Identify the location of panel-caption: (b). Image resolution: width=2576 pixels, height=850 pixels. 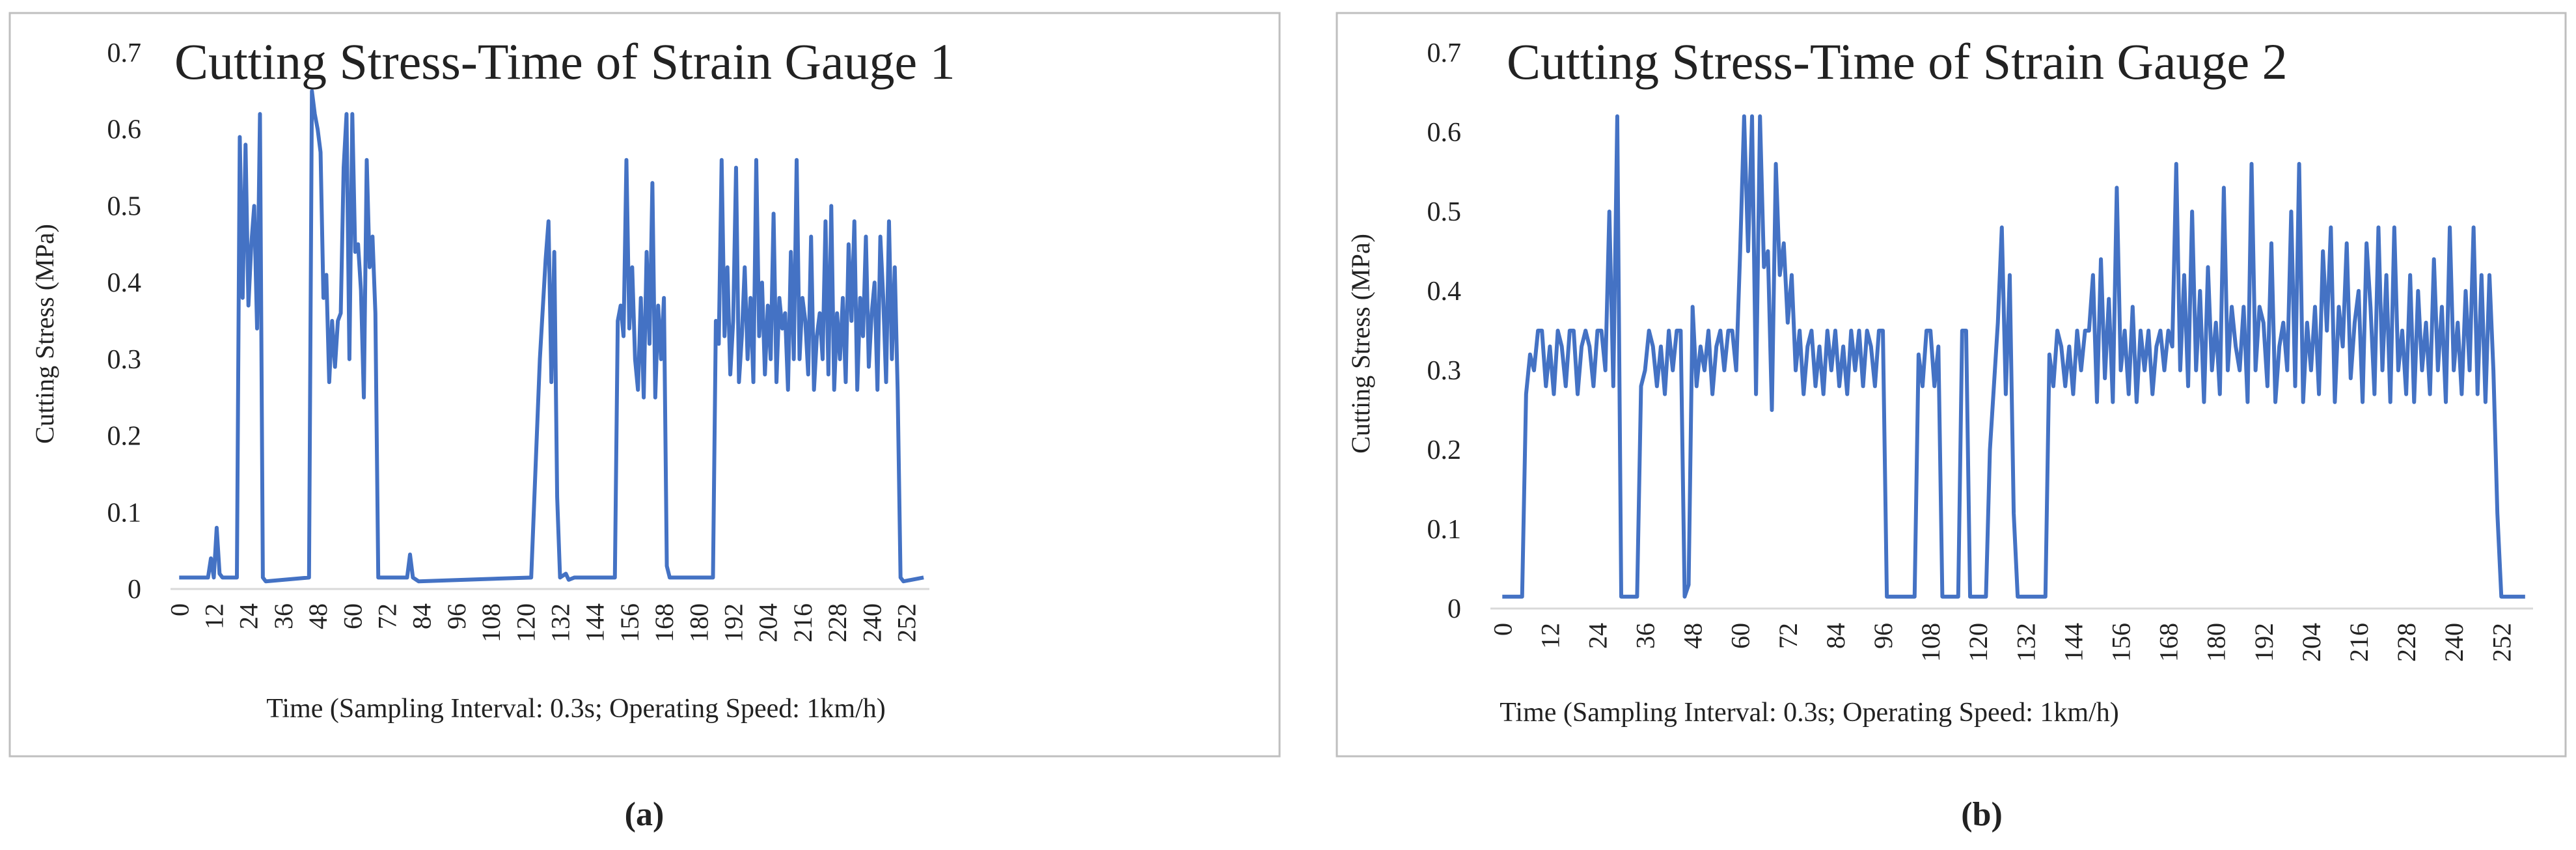
(1982, 815).